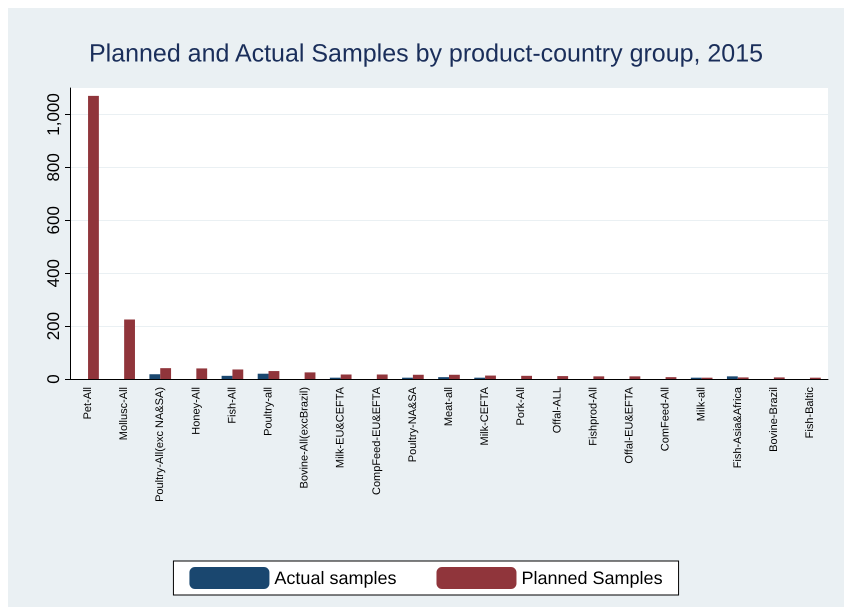  Describe the element at coordinates (53, 326) in the screenshot. I see `y-tick-label: 200` at that location.